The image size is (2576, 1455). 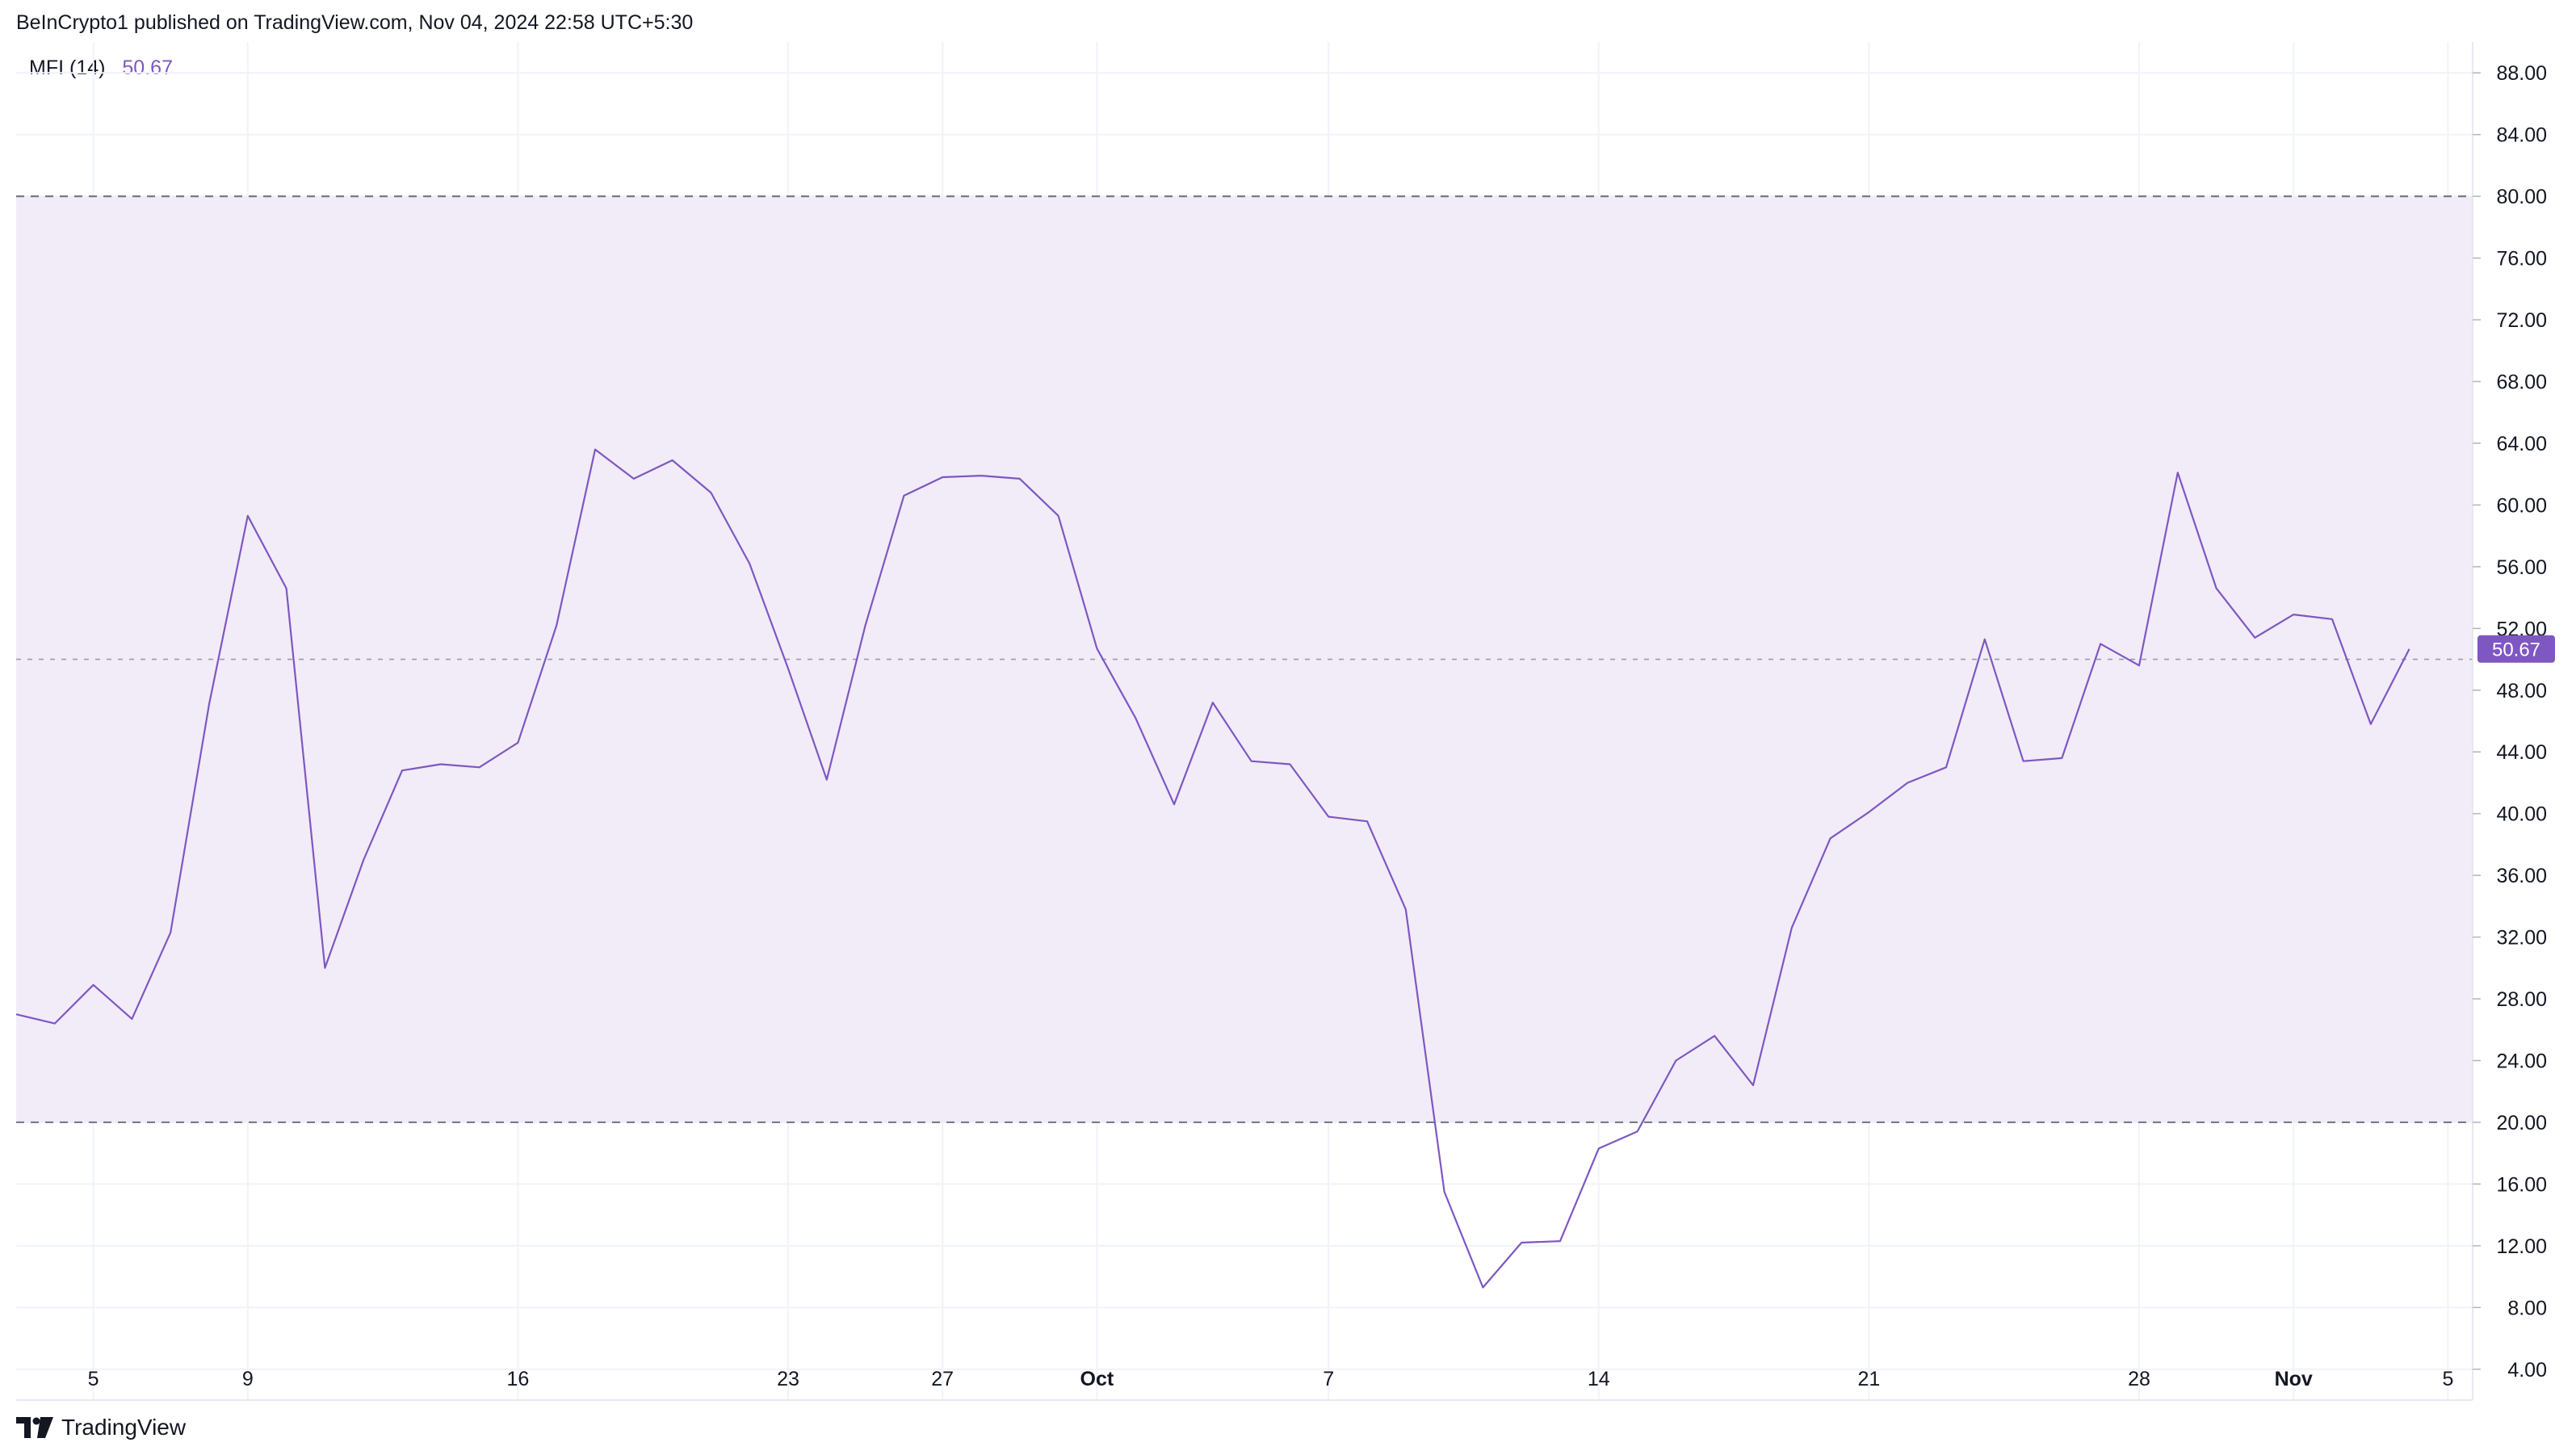 I want to click on y-tick-label: 64.00, so click(x=2521, y=444).